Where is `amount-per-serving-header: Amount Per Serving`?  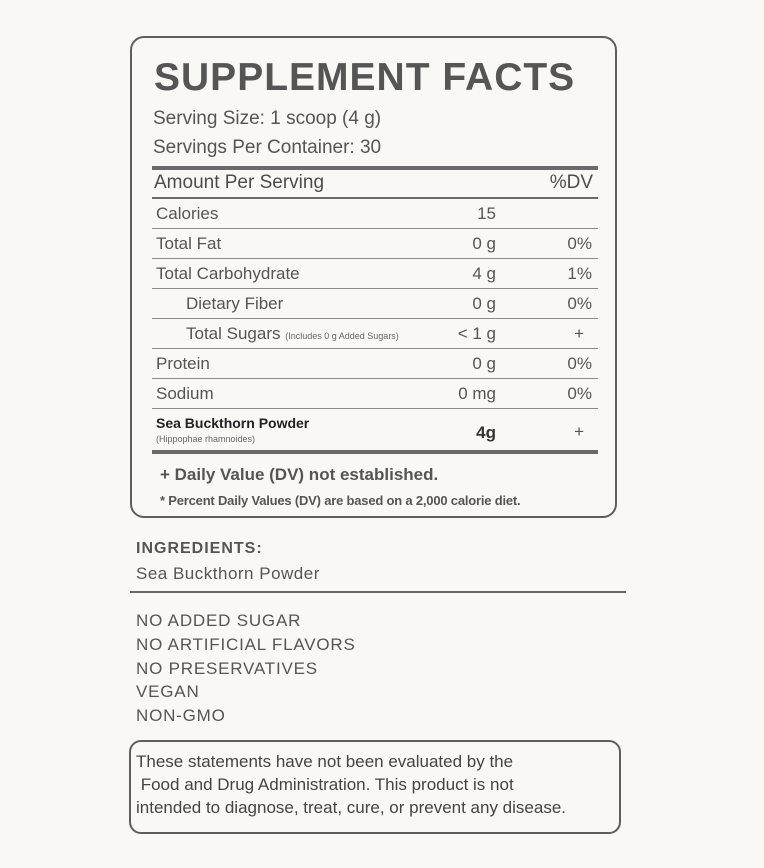
amount-per-serving-header: Amount Per Serving is located at coordinates (239, 182).